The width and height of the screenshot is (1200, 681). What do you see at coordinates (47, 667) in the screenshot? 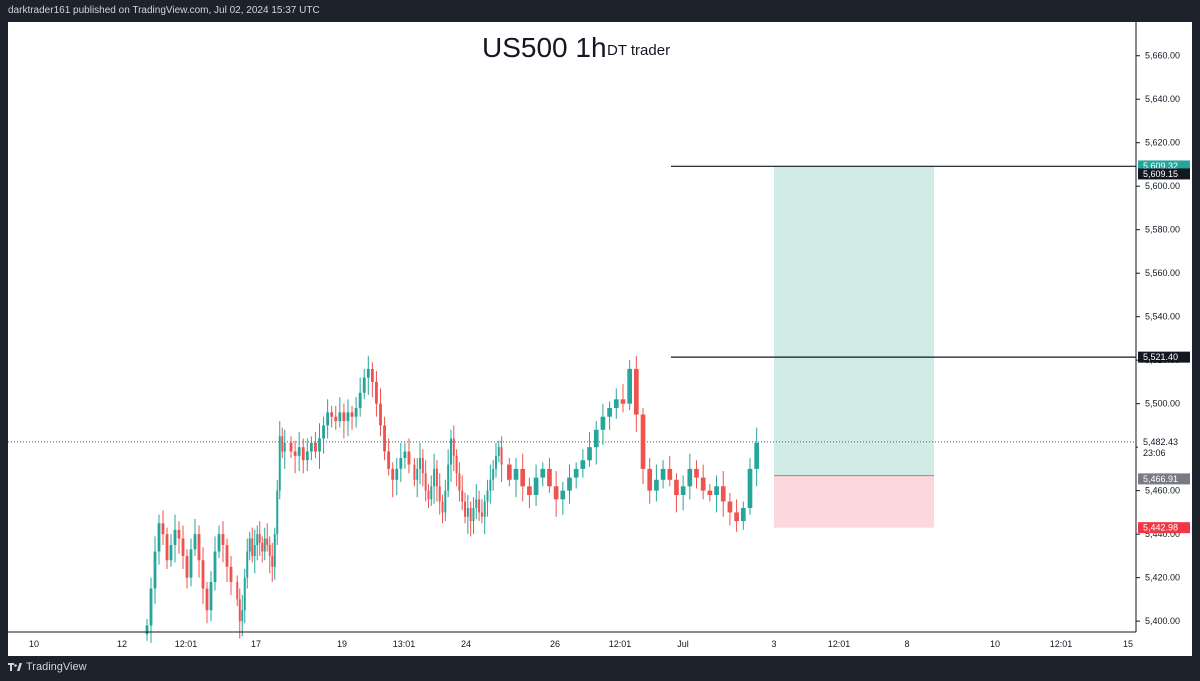
I see `tradingview-logo: TradingView` at bounding box center [47, 667].